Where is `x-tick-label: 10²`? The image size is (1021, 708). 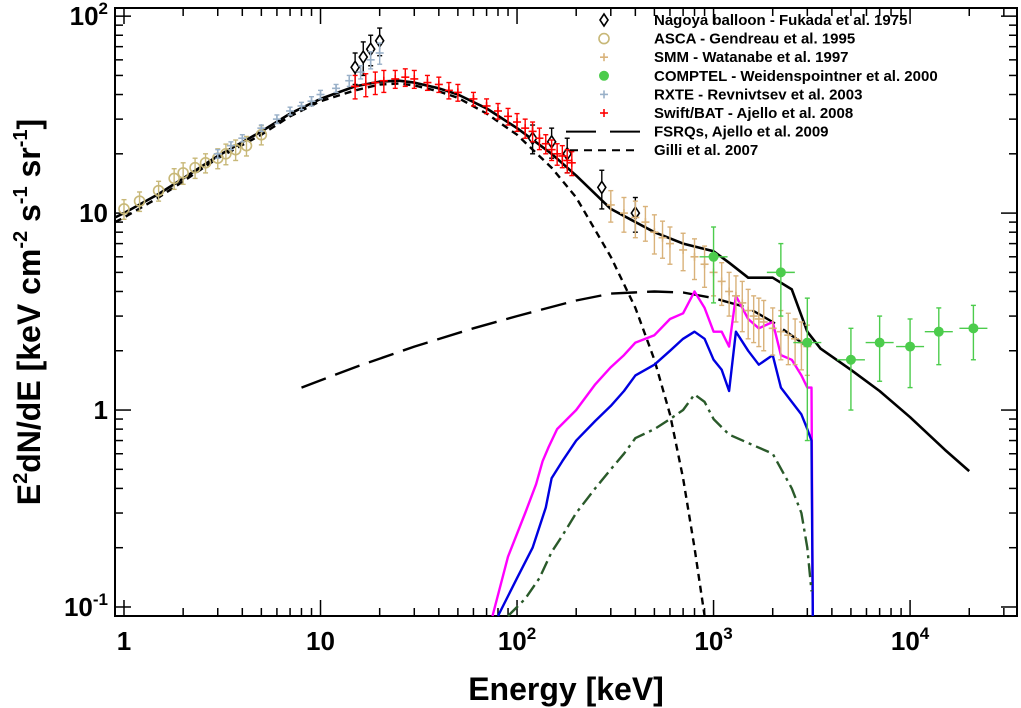 x-tick-label: 10² is located at coordinates (517, 640).